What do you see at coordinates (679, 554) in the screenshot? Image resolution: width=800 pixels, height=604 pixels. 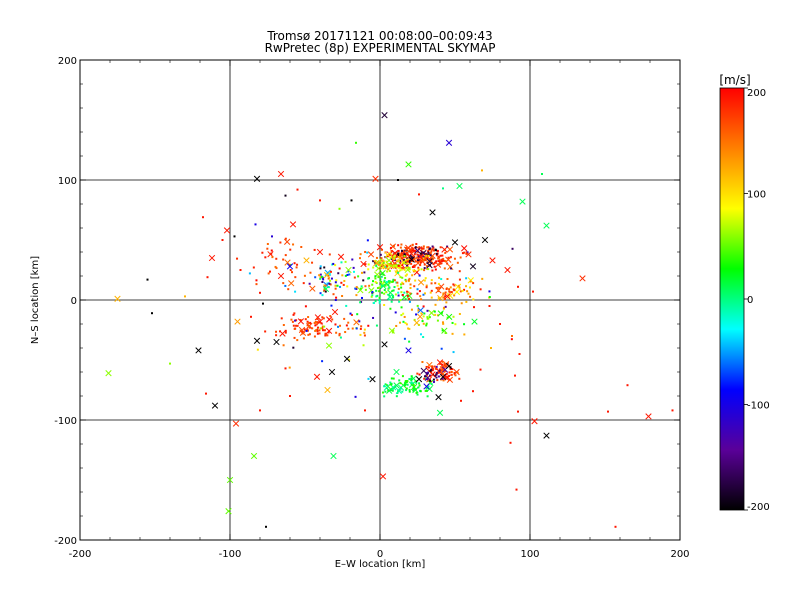 I see `x-tick-label: 200` at bounding box center [679, 554].